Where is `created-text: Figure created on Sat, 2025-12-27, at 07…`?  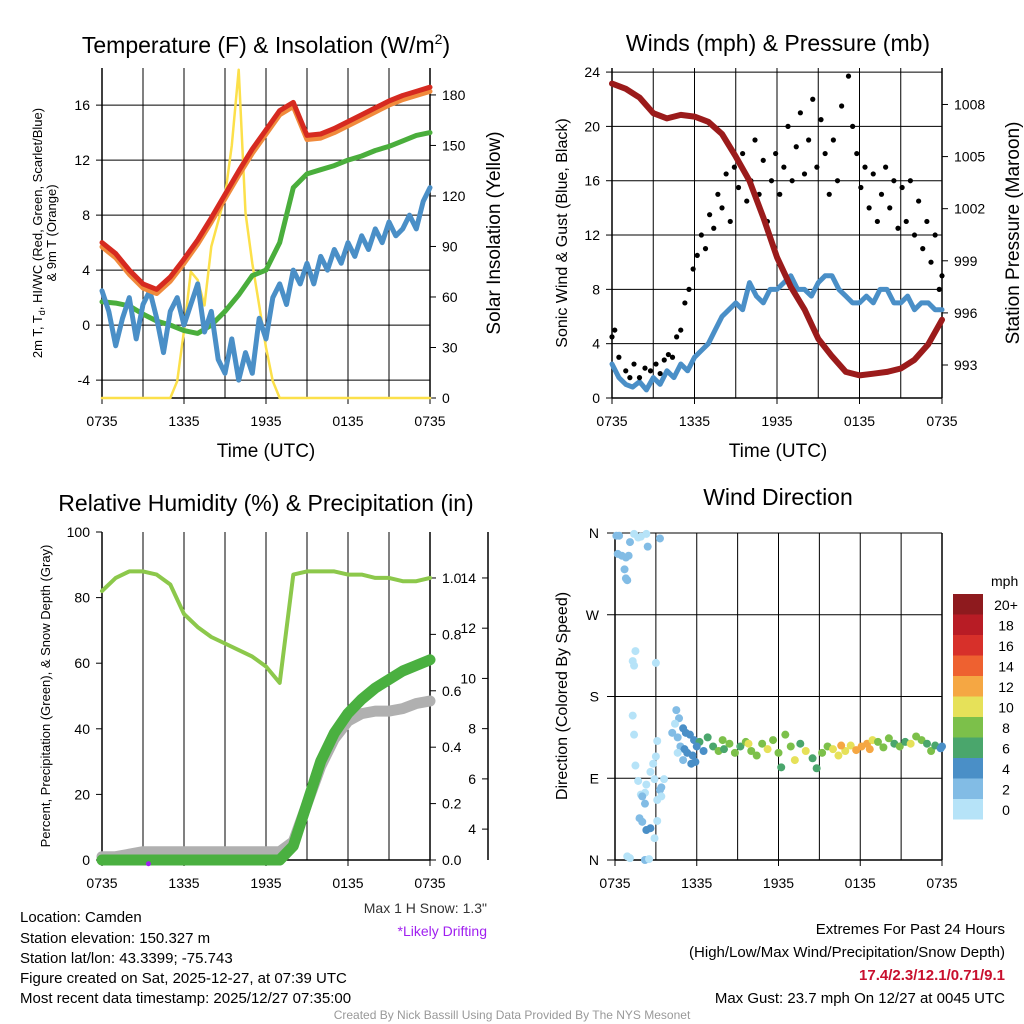
created-text: Figure created on Sat, 2025-12-27, at 07… is located at coordinates (183, 978).